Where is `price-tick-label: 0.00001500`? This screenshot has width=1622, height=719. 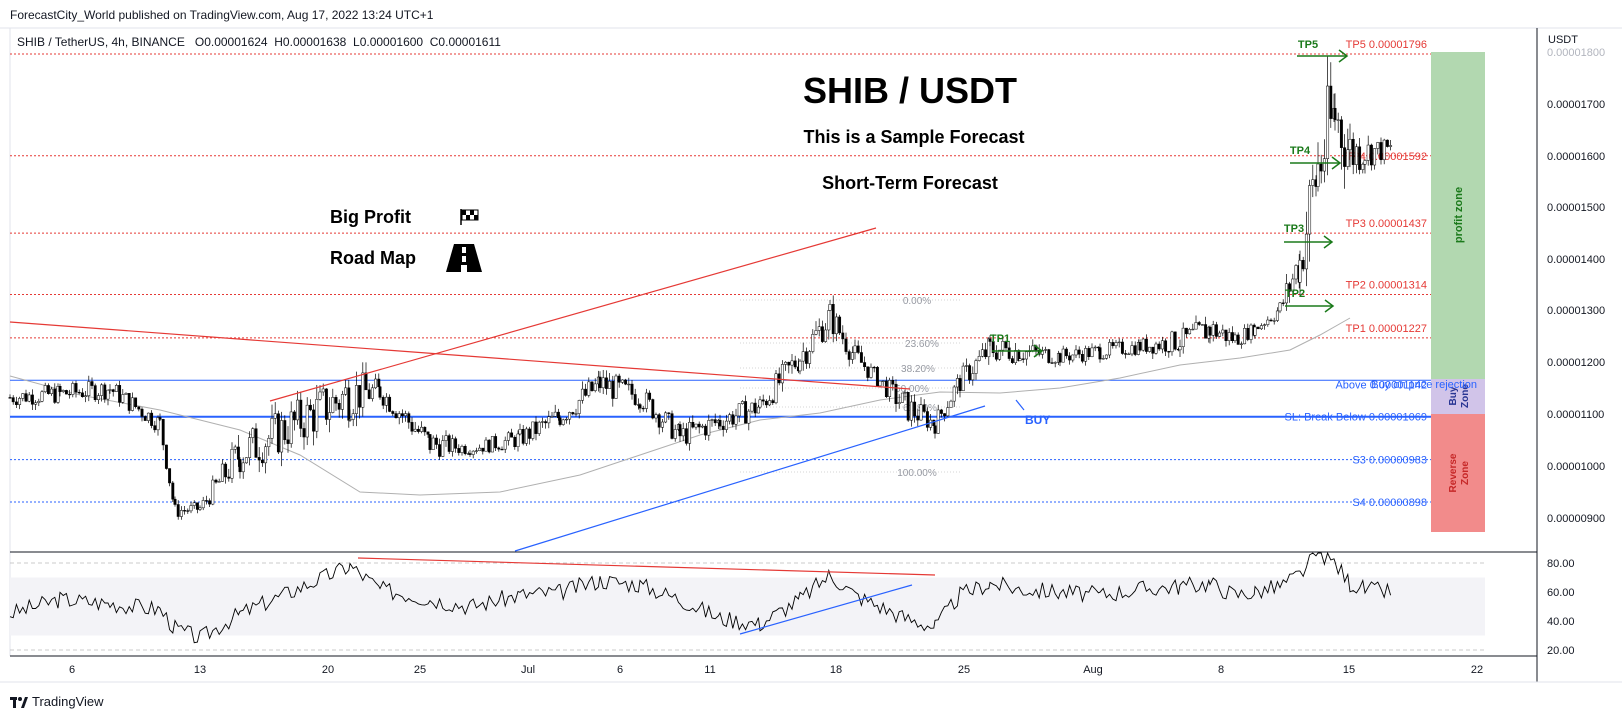 price-tick-label: 0.00001500 is located at coordinates (1576, 208).